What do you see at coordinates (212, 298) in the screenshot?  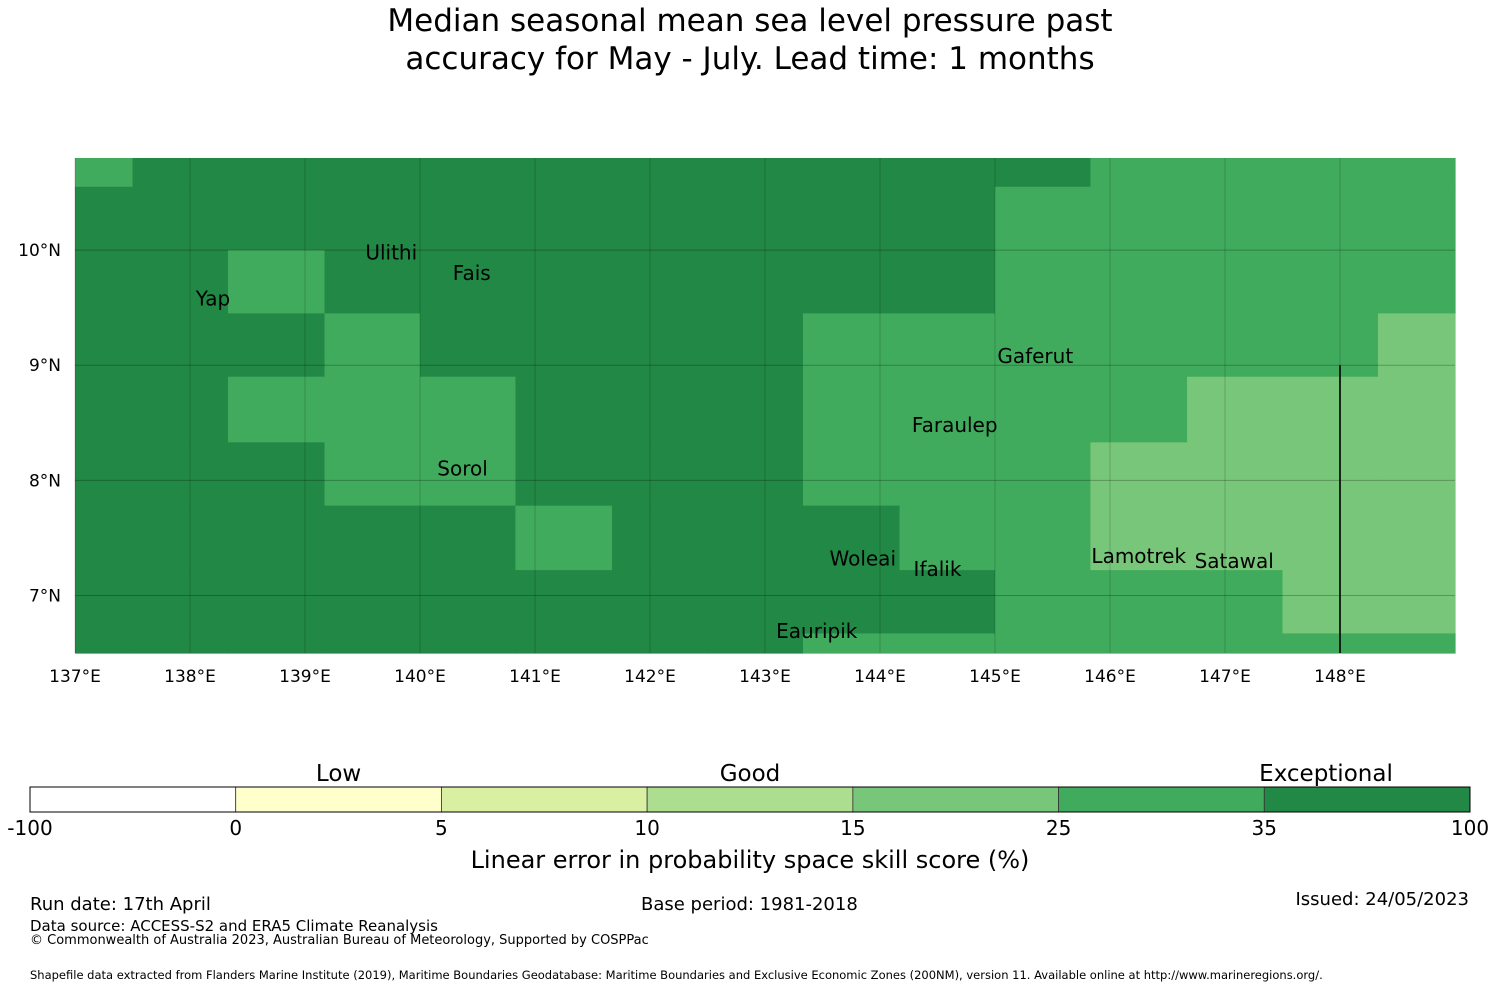 I see `place-label: Yap` at bounding box center [212, 298].